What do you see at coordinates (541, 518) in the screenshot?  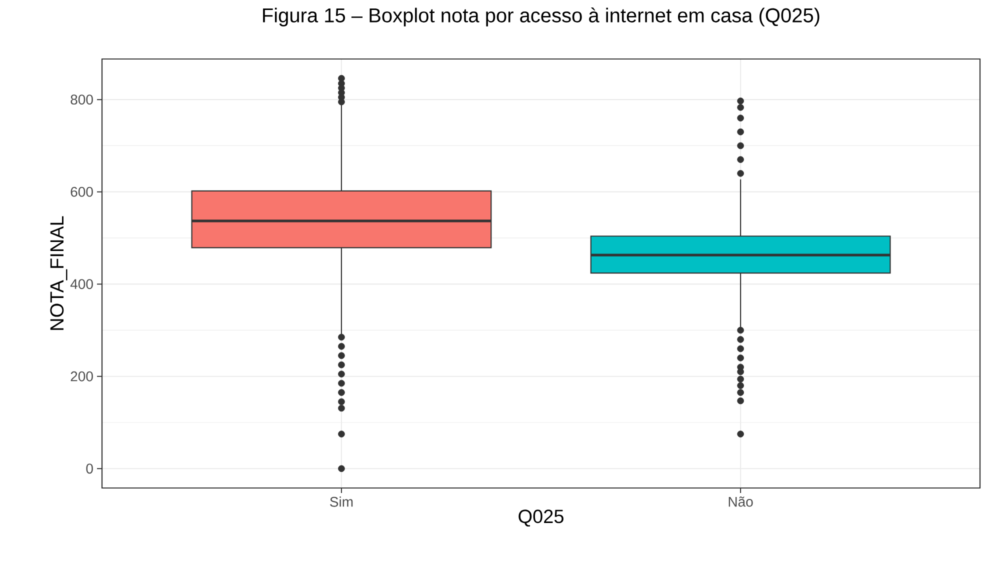 I see `x-axis-title: Q025` at bounding box center [541, 518].